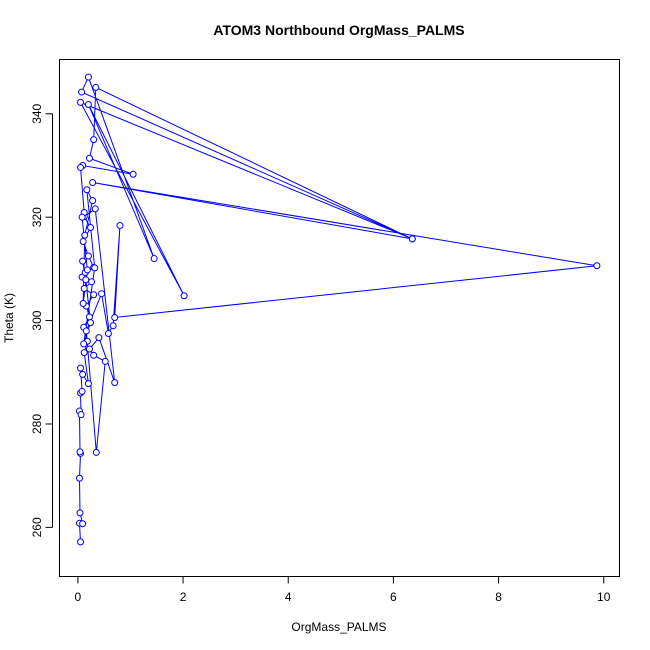  I want to click on y-tick-label: 280, so click(37, 424).